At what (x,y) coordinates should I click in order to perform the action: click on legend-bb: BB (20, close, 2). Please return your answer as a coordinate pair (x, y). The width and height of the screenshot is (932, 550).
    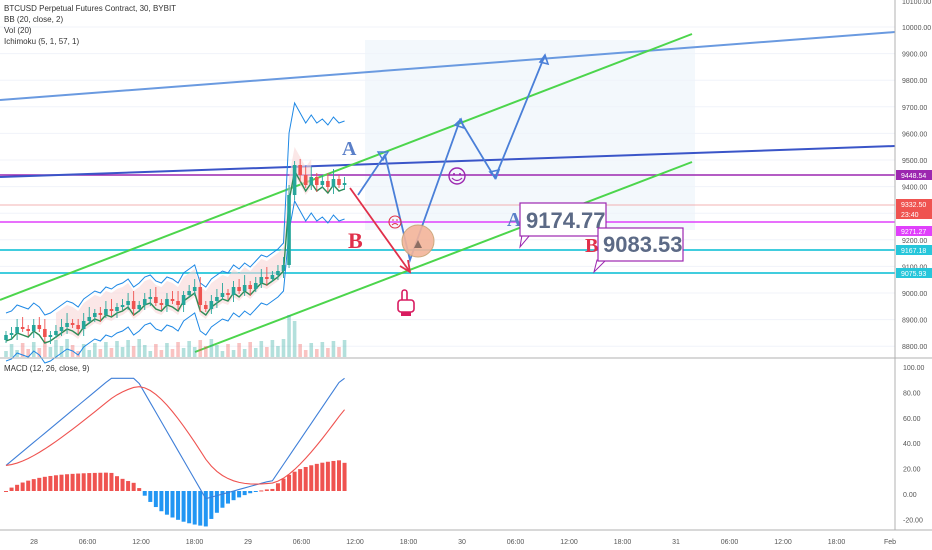
    Looking at the image, I should click on (34, 19).